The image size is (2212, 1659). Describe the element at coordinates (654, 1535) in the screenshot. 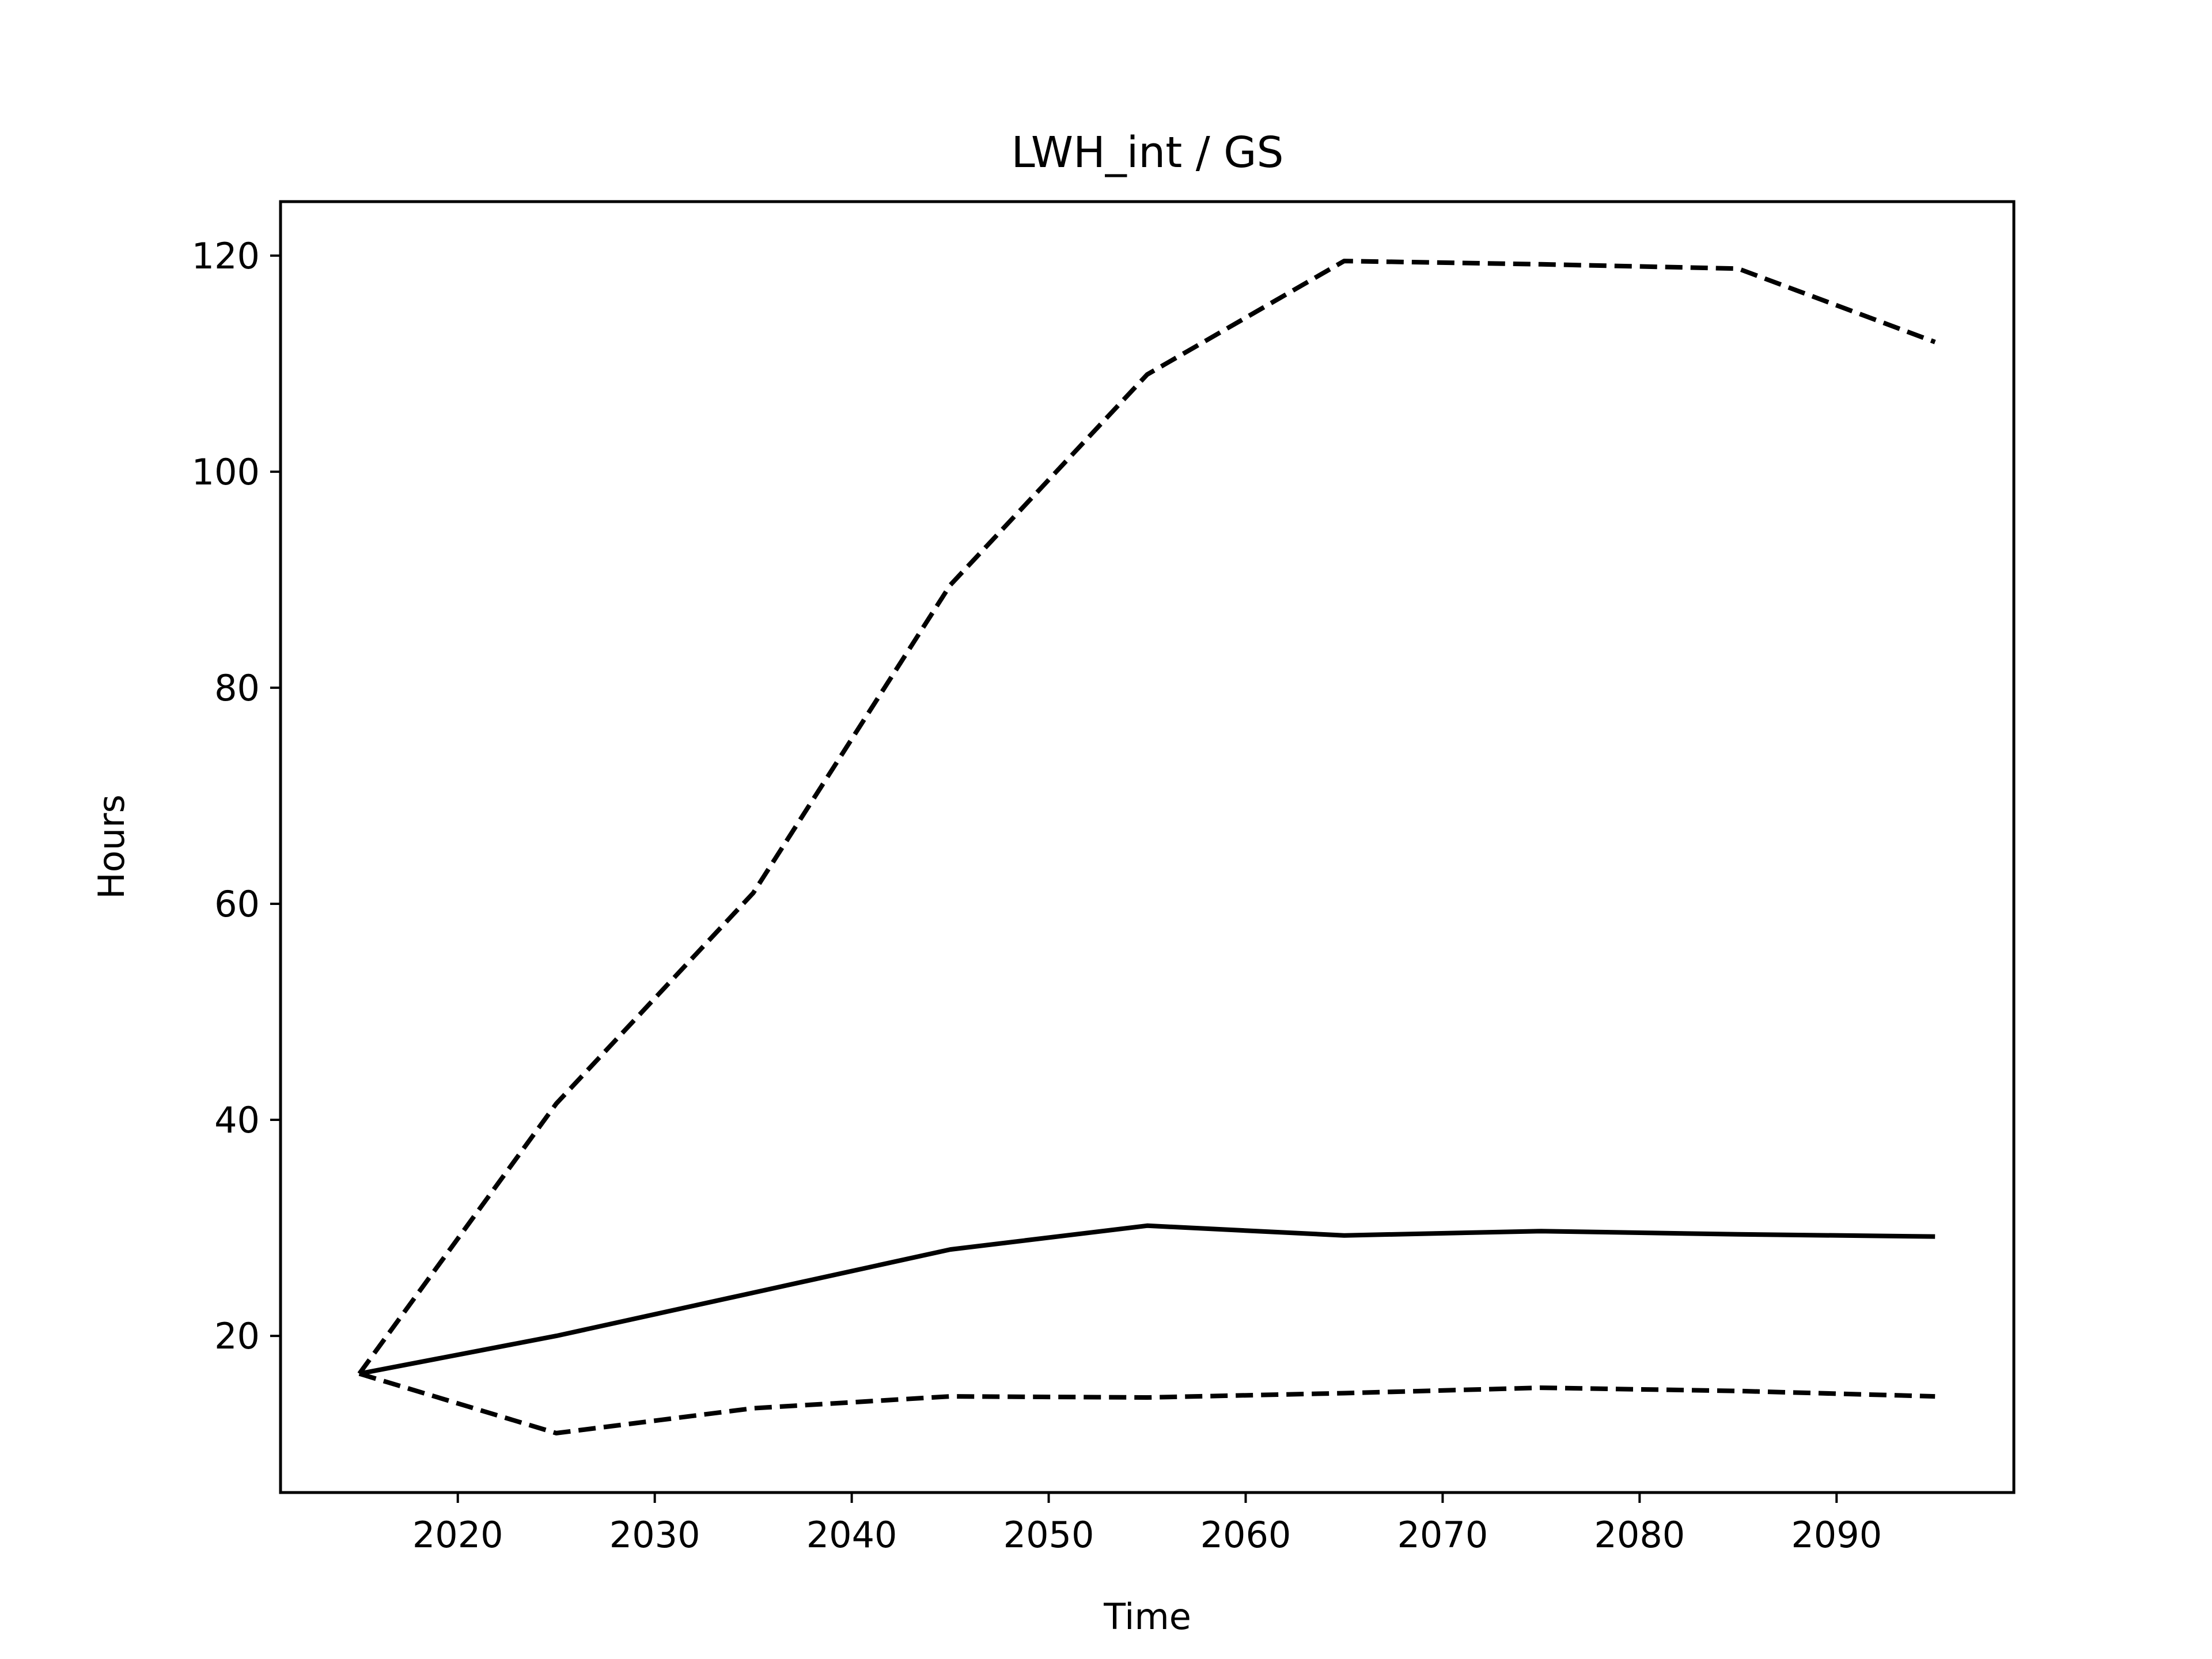

I see `x-tick-label: 2030` at that location.